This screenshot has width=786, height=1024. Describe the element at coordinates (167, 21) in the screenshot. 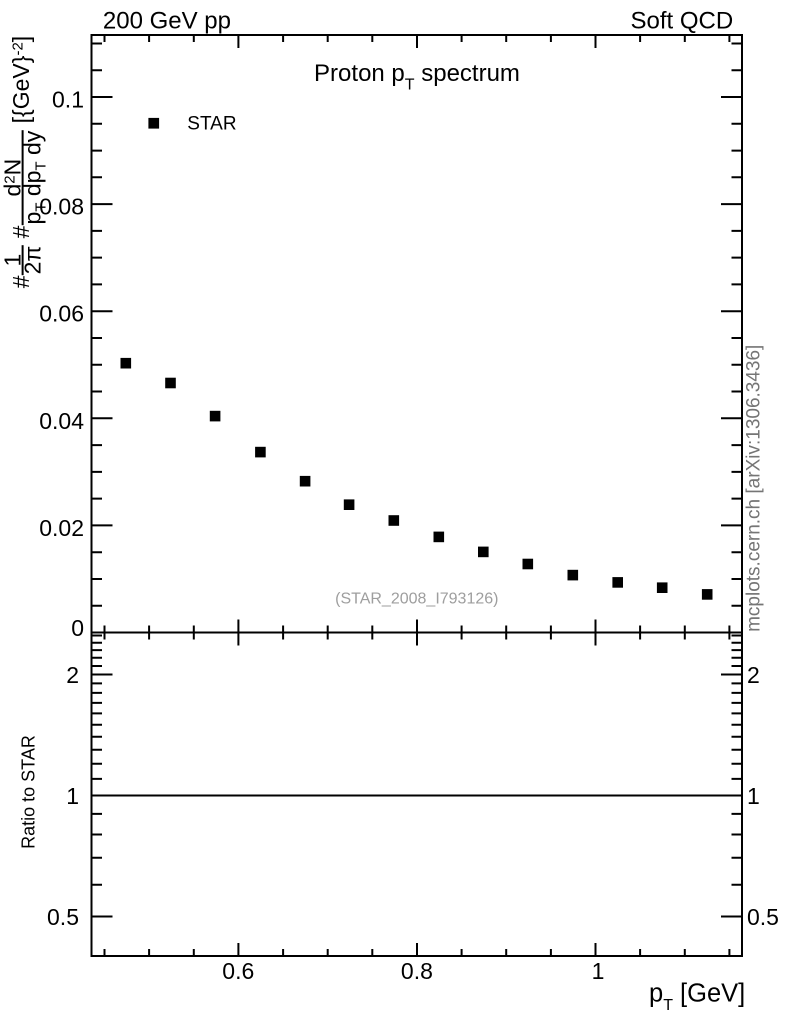

I see `svg-text: 200 GeV pp` at that location.